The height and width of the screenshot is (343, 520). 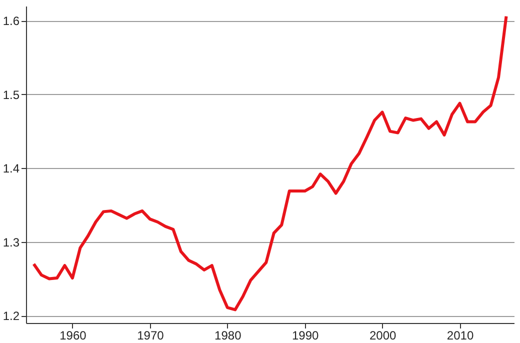 I want to click on x-tick-label: 1980, so click(x=228, y=335).